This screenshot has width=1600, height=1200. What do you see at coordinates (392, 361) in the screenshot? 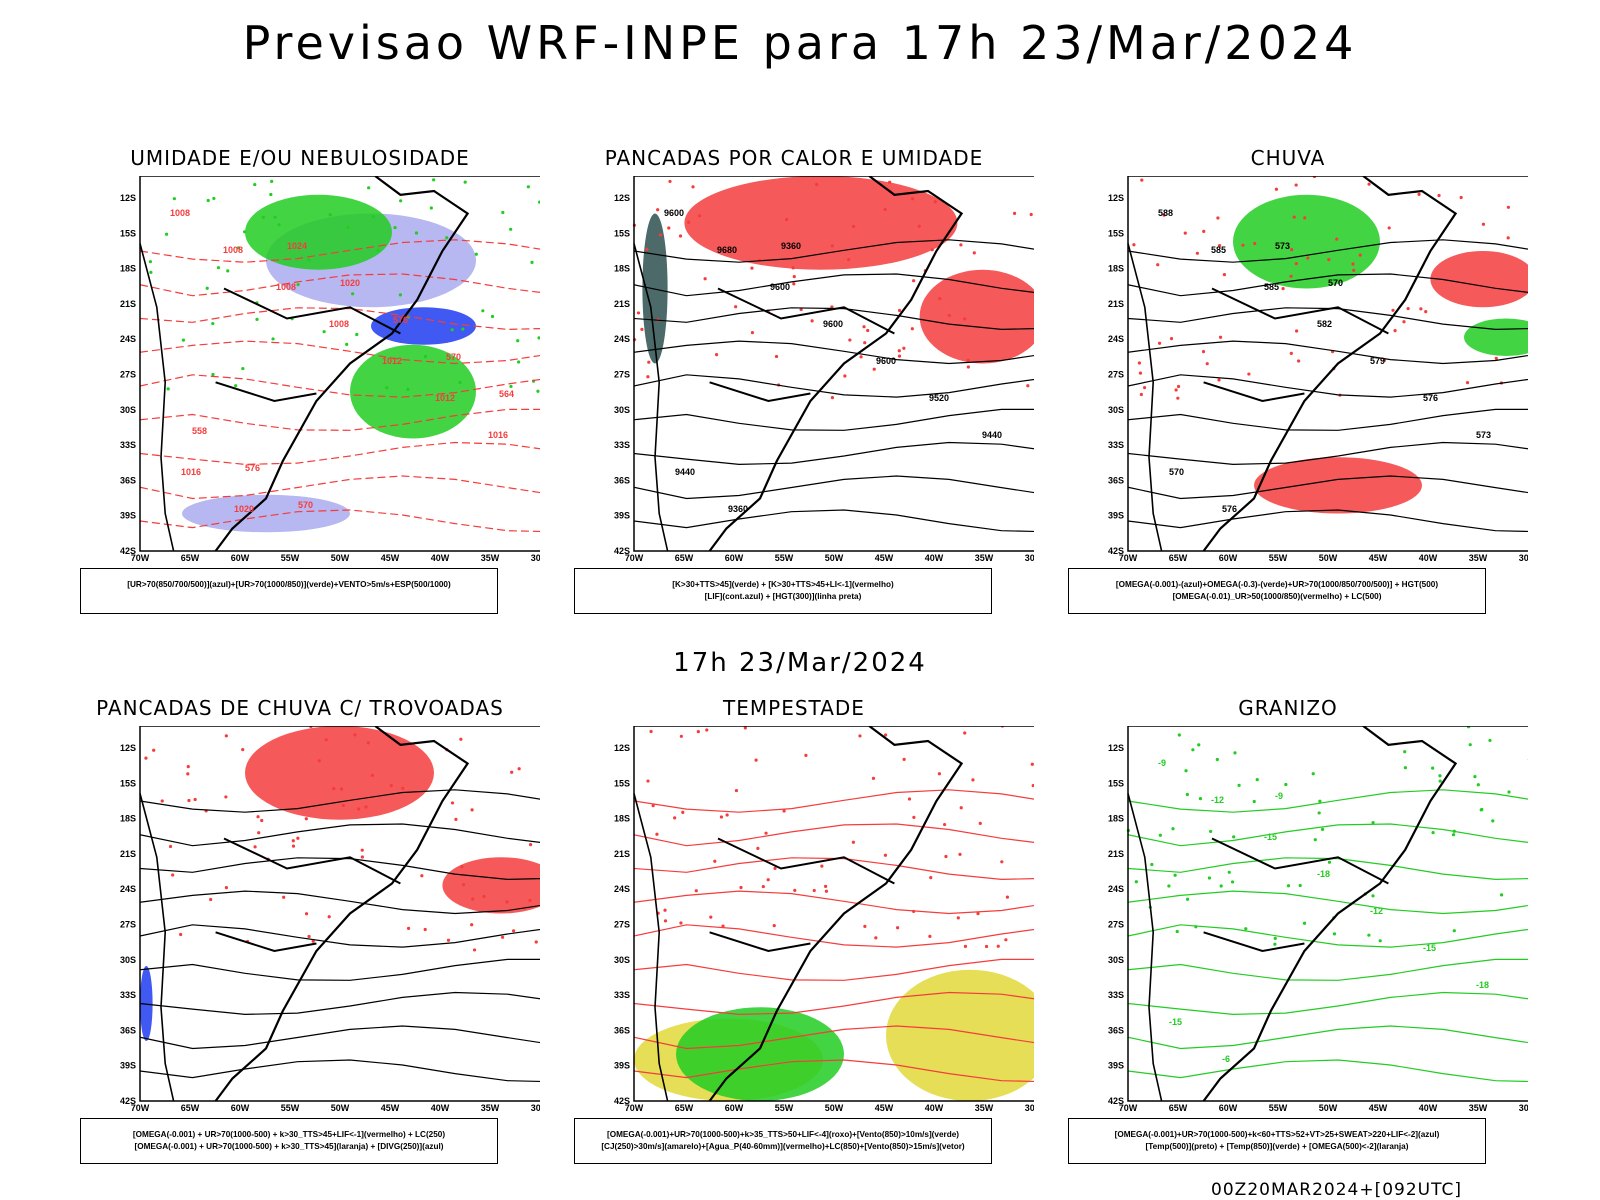
I see `contour-label: 1012` at bounding box center [392, 361].